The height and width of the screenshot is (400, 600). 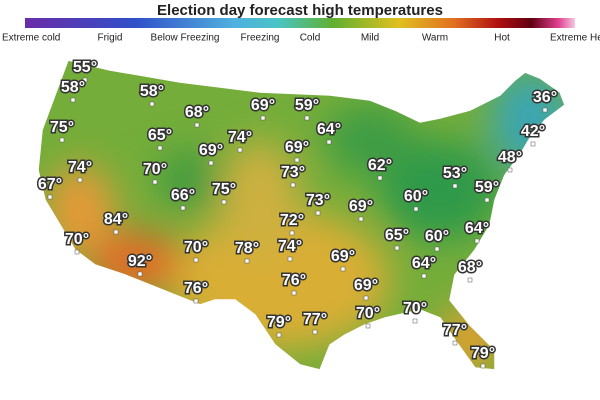 What do you see at coordinates (85, 67) in the screenshot?
I see `temperature-label: 55°` at bounding box center [85, 67].